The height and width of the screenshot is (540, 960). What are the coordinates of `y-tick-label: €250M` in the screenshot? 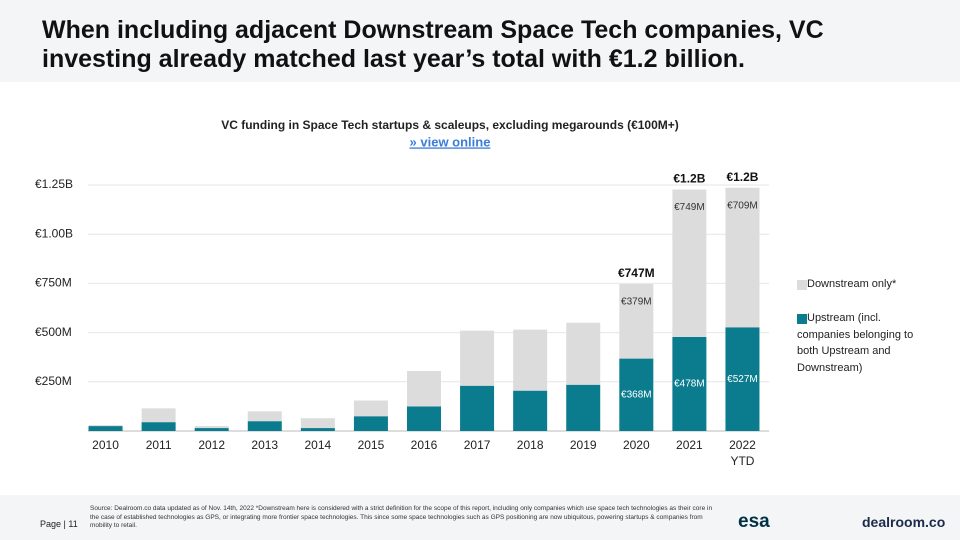 It's located at (53, 381).